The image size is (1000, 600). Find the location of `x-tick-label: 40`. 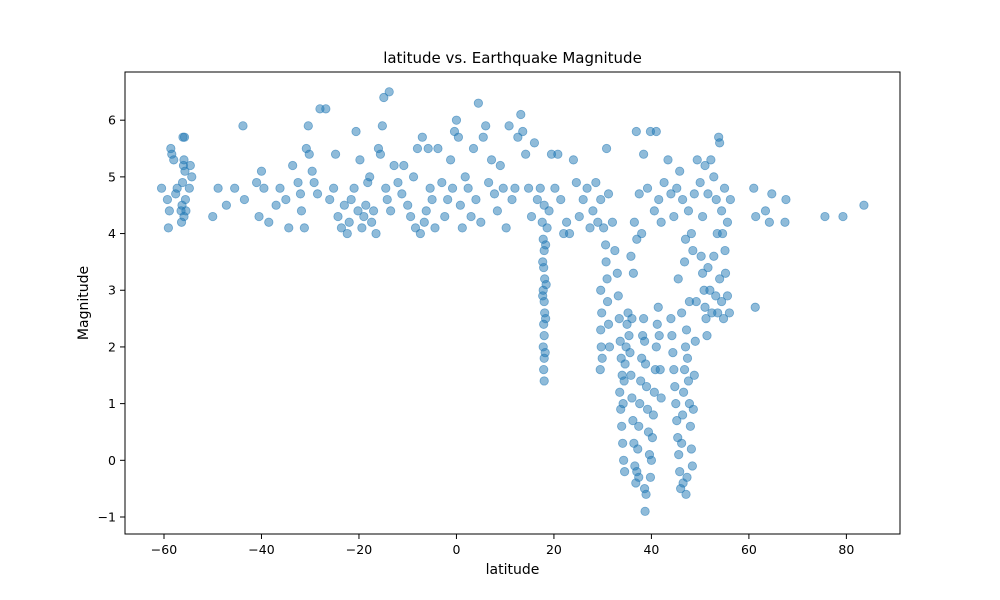

x-tick-label: 40 is located at coordinates (651, 549).